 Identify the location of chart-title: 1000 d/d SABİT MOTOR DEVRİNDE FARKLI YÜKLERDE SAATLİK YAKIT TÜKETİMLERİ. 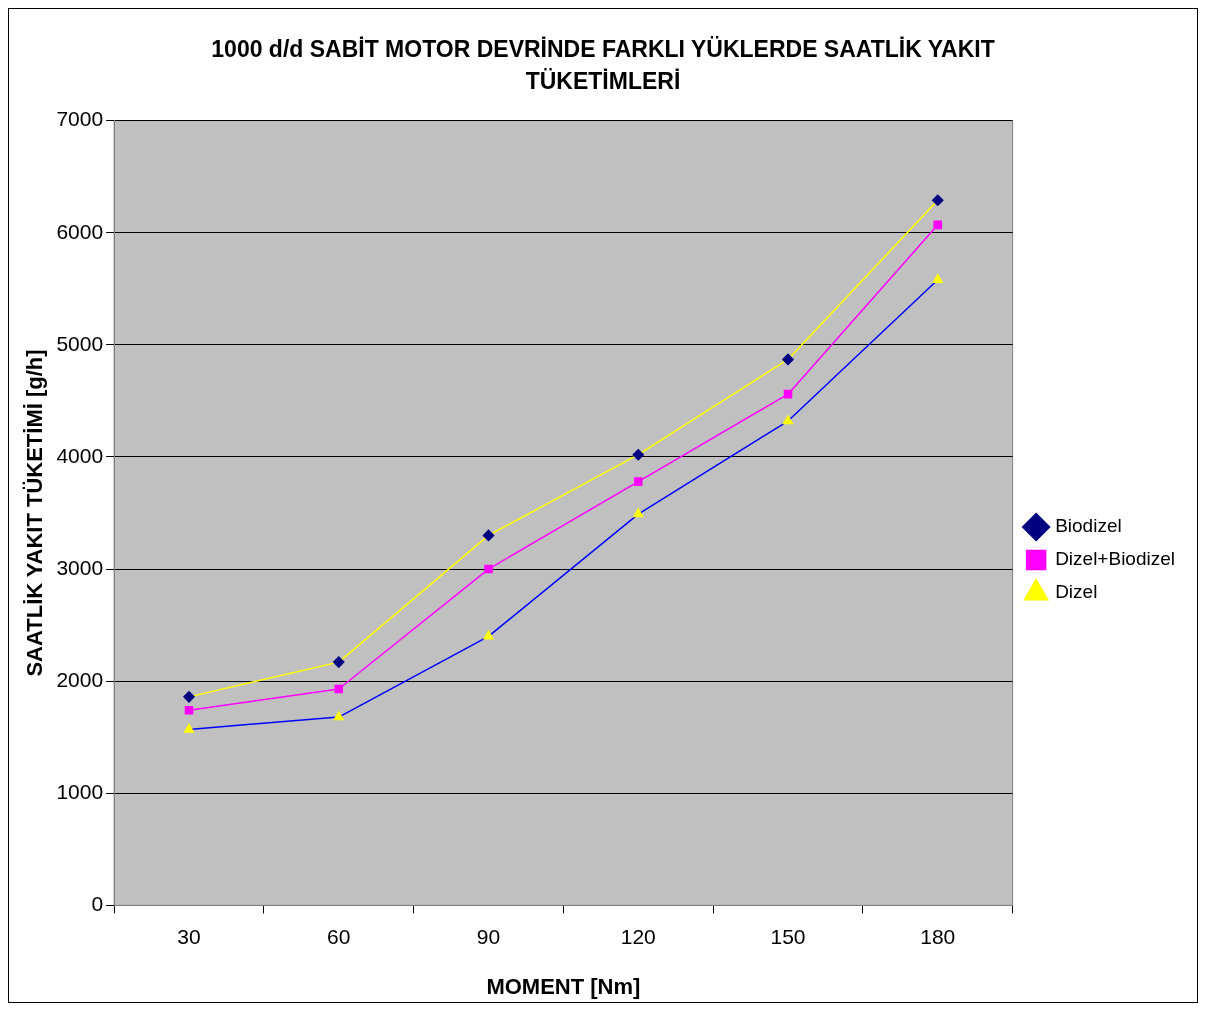
(603, 65).